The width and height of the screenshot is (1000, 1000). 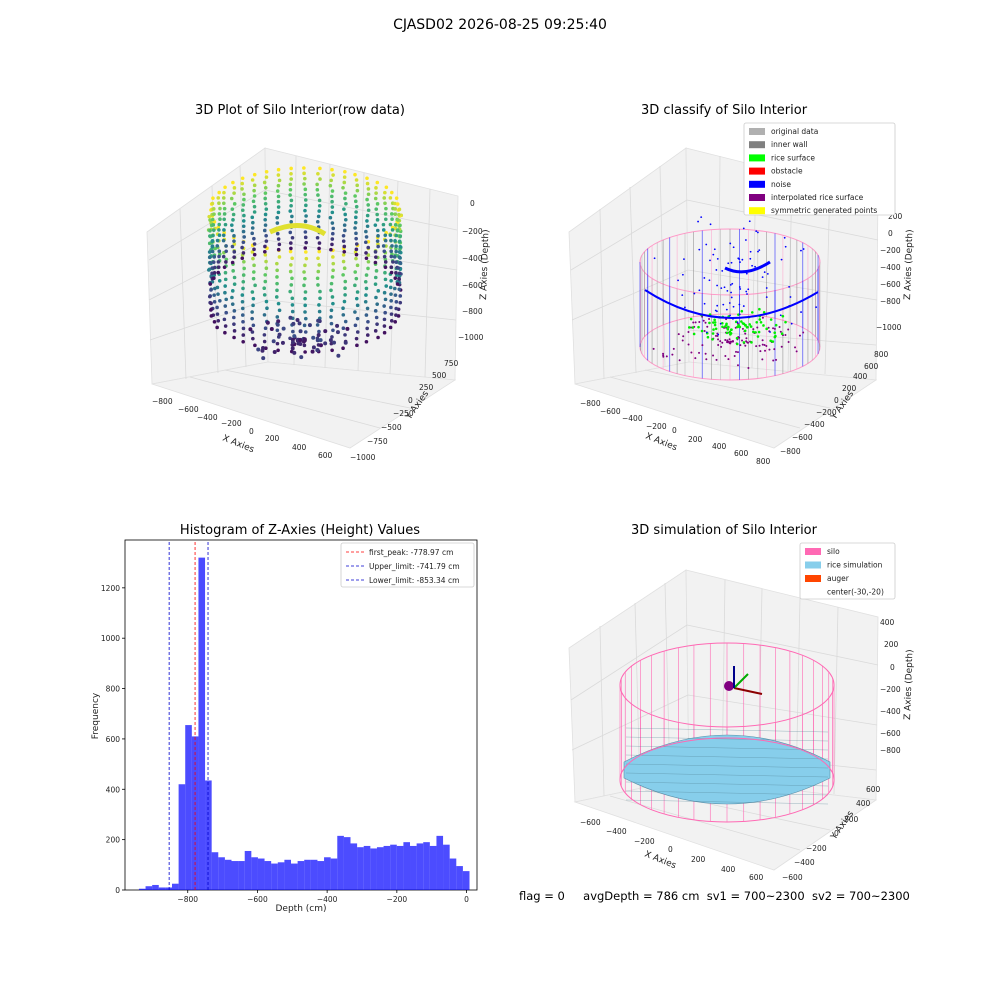 What do you see at coordinates (728, 869) in the screenshot?
I see `x-tick: 400` at bounding box center [728, 869].